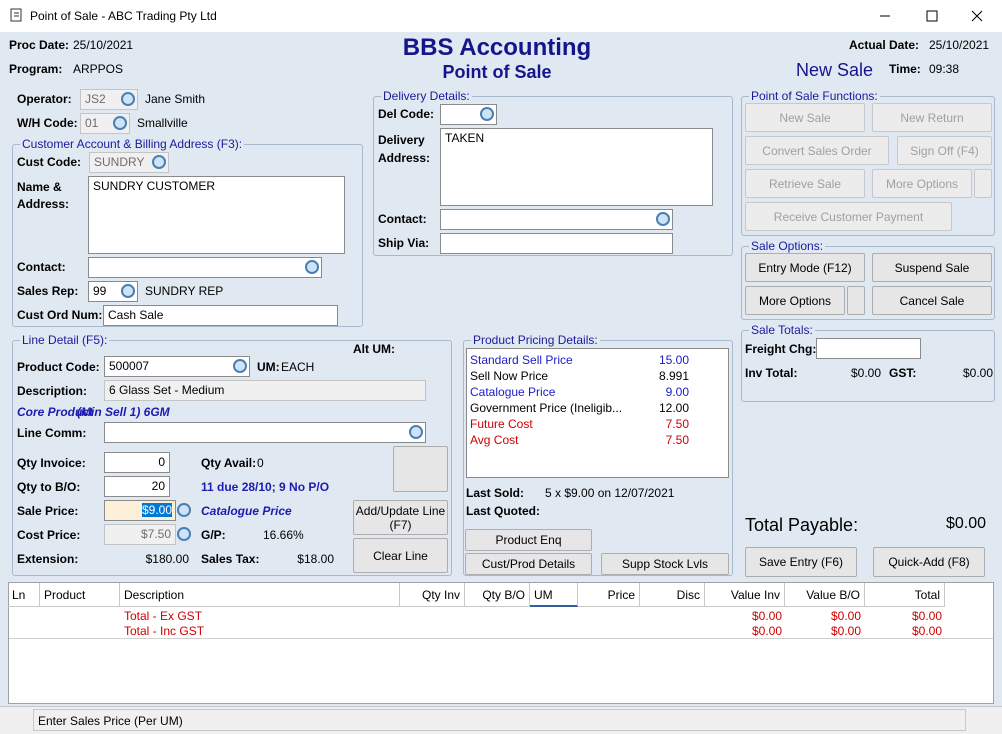  What do you see at coordinates (80, 595) in the screenshot?
I see `column-header: Product` at bounding box center [80, 595].